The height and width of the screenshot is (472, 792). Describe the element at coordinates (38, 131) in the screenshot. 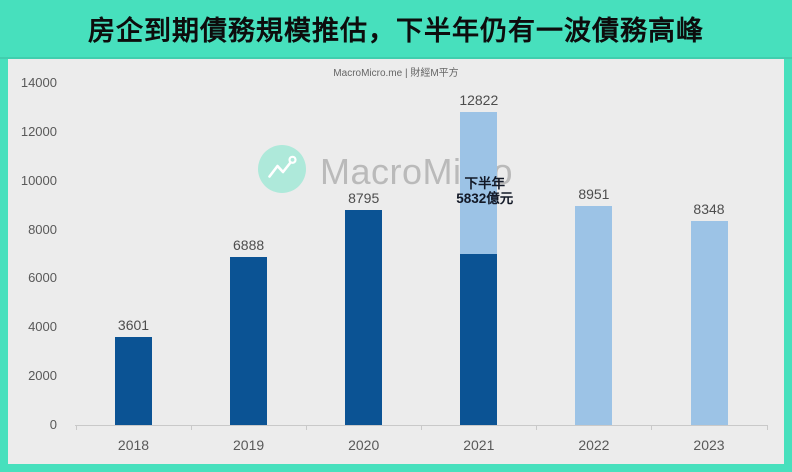

I see `y-axis-tick-label: 12000` at that location.